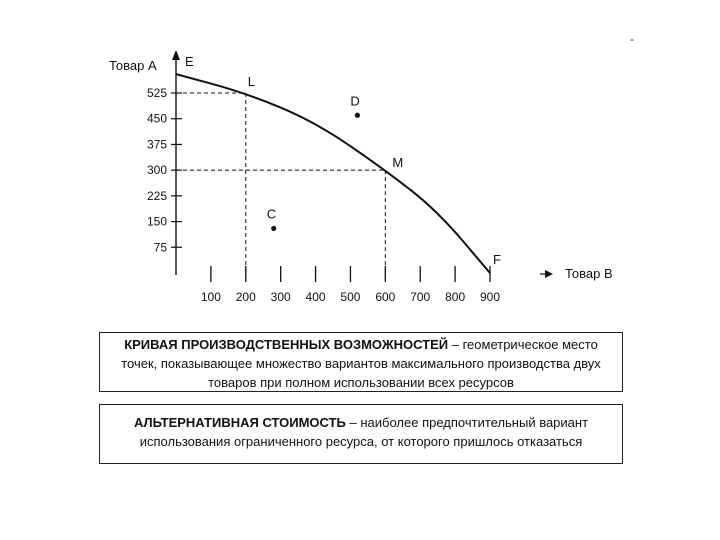  I want to click on y-tick-label: 450, so click(157, 119).